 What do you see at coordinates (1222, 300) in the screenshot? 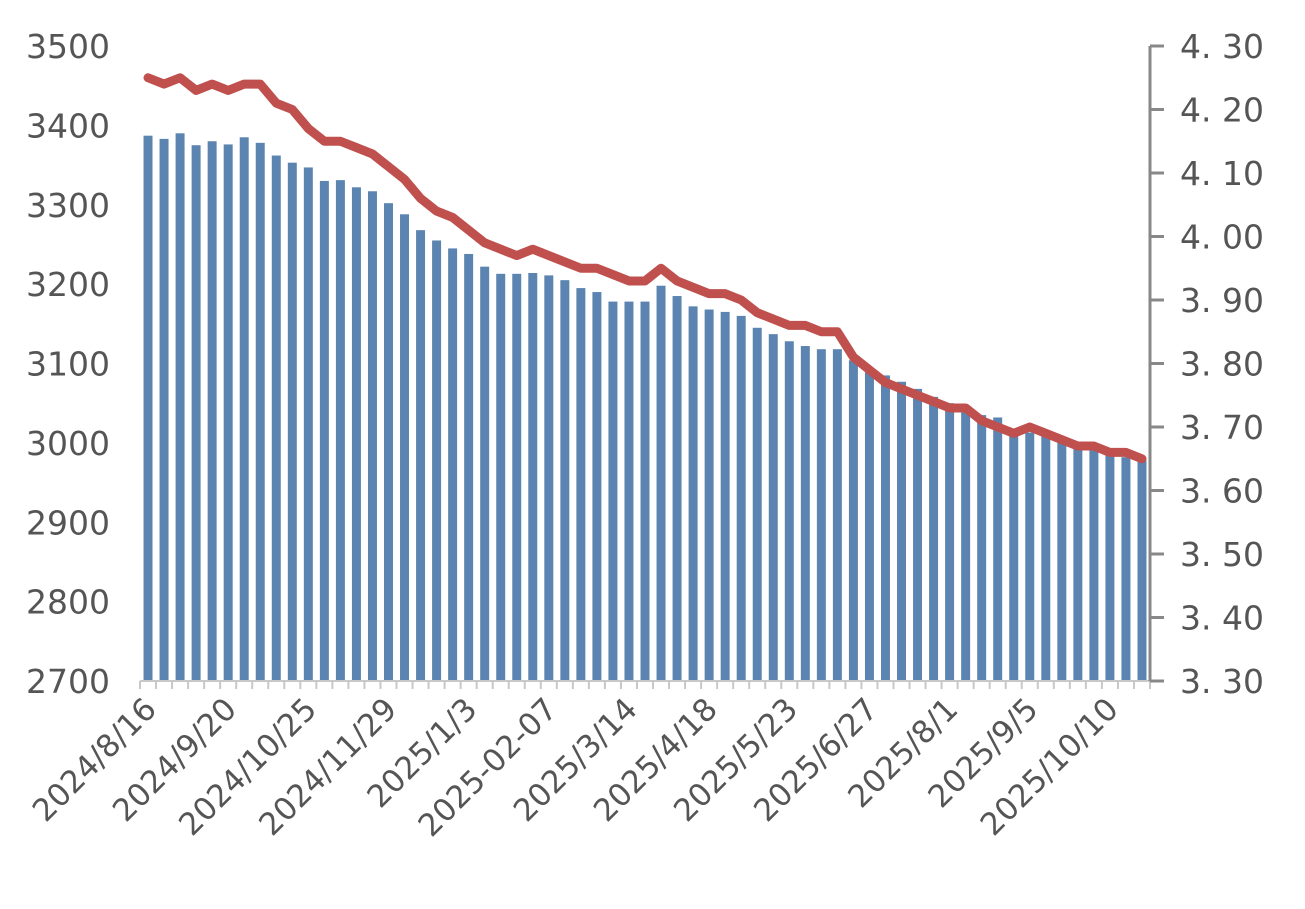
I see `y2-tick-label: 3. 90` at bounding box center [1222, 300].